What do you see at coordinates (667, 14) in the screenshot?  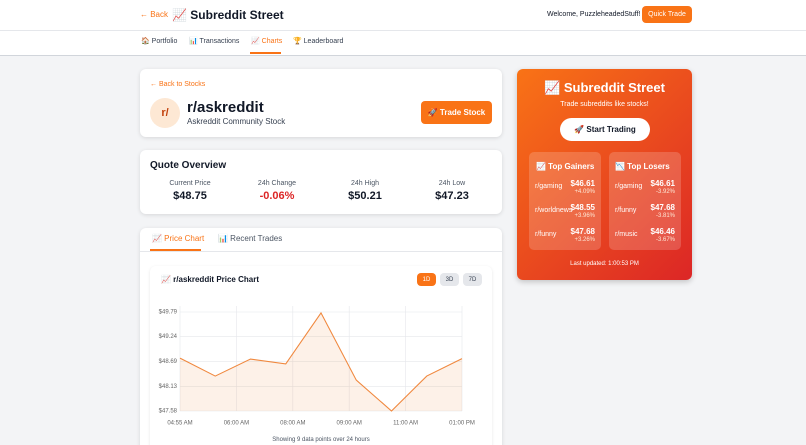 I see `quick-trade-button: Quick Trade` at bounding box center [667, 14].